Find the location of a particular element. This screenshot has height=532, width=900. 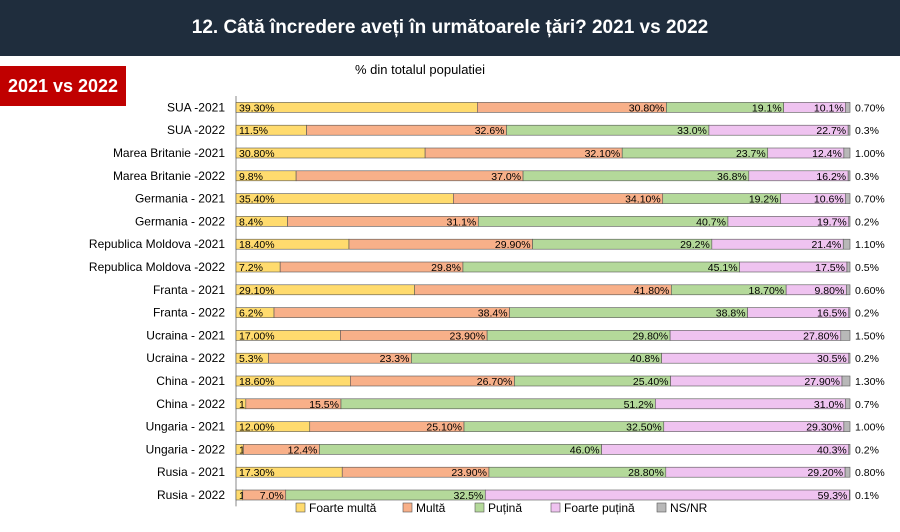

category-label: Republica Moldova -2022 is located at coordinates (157, 267).